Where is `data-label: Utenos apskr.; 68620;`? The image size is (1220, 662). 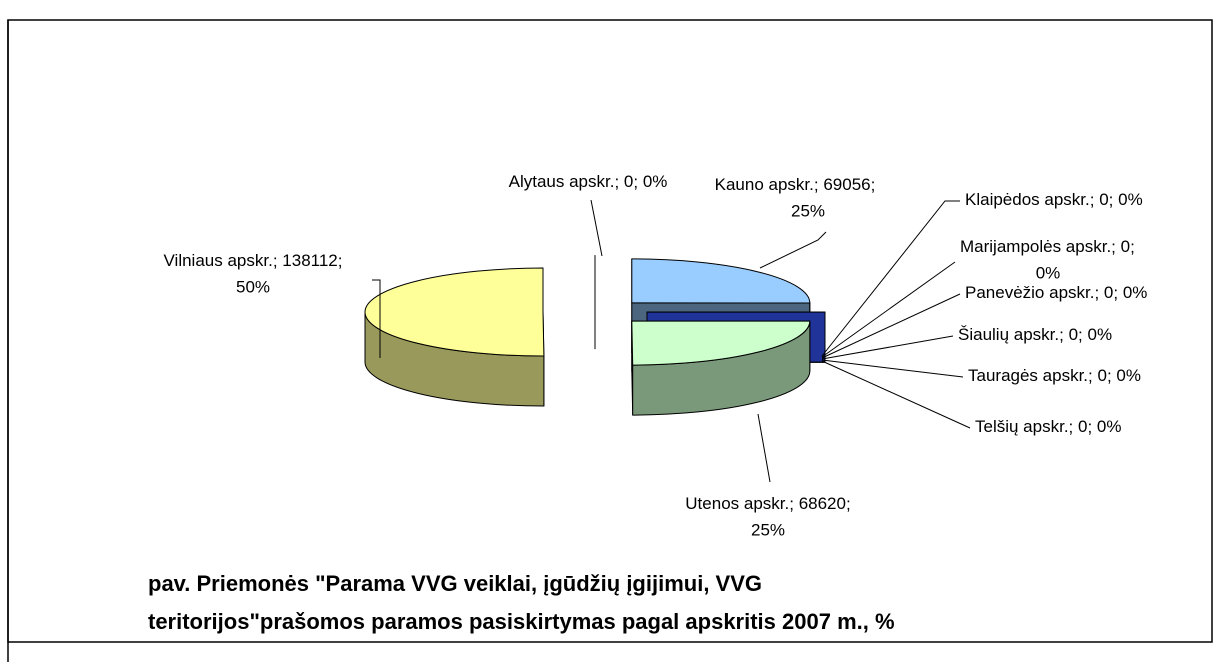
data-label: Utenos apskr.; 68620; is located at coordinates (767, 503).